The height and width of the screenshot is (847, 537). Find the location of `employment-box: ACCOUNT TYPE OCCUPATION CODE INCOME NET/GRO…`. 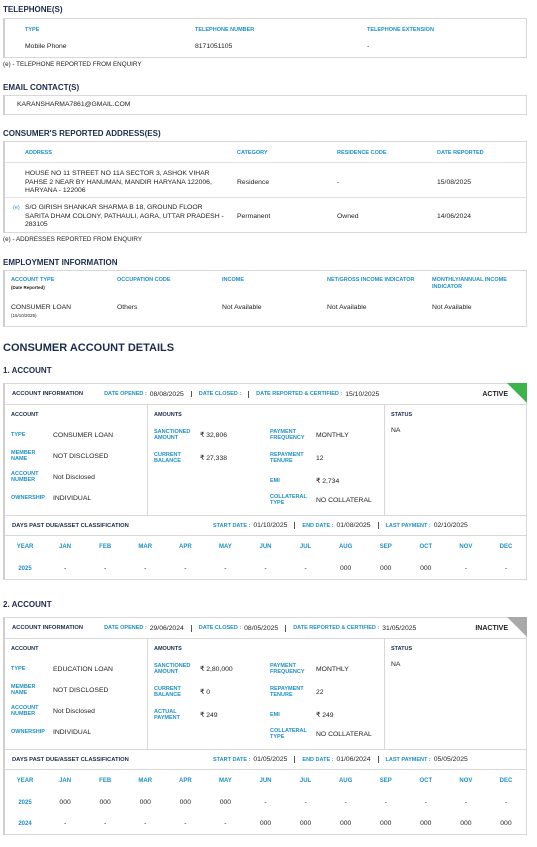

employment-box: ACCOUNT TYPE OCCUPATION CODE INCOME NET/GRO… is located at coordinates (265, 298).